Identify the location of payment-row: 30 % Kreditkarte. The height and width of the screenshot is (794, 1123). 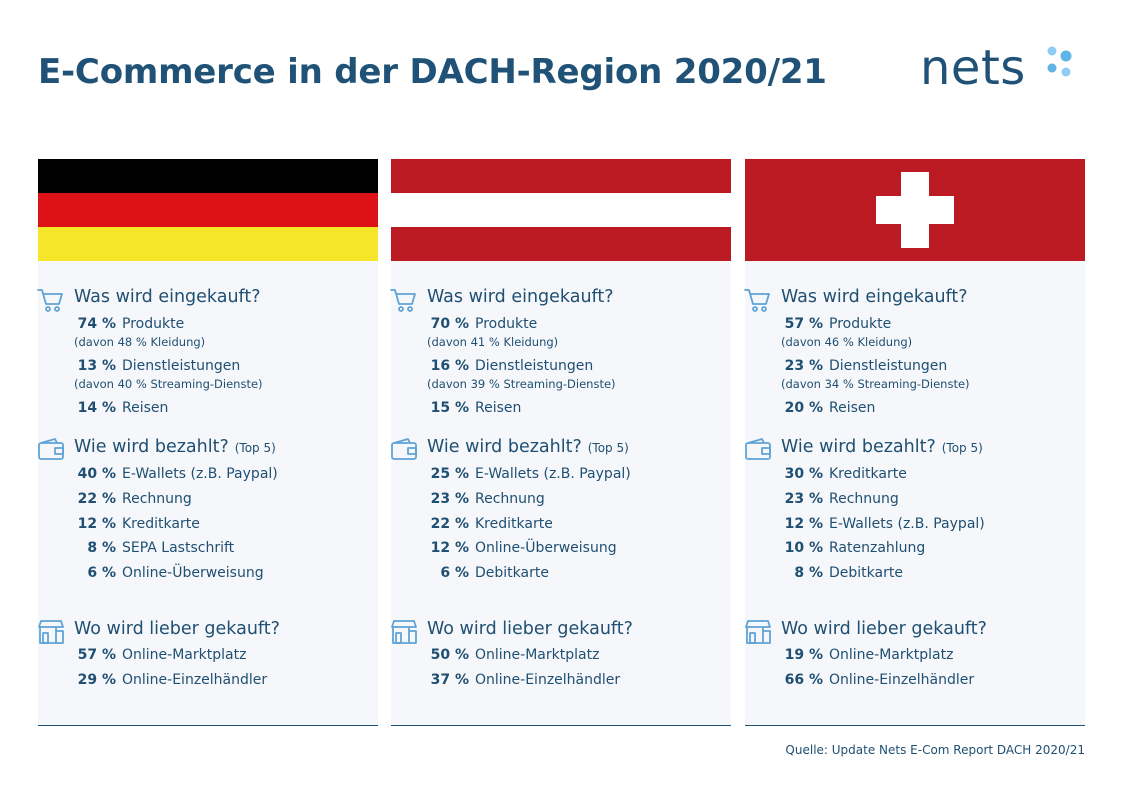
(844, 476).